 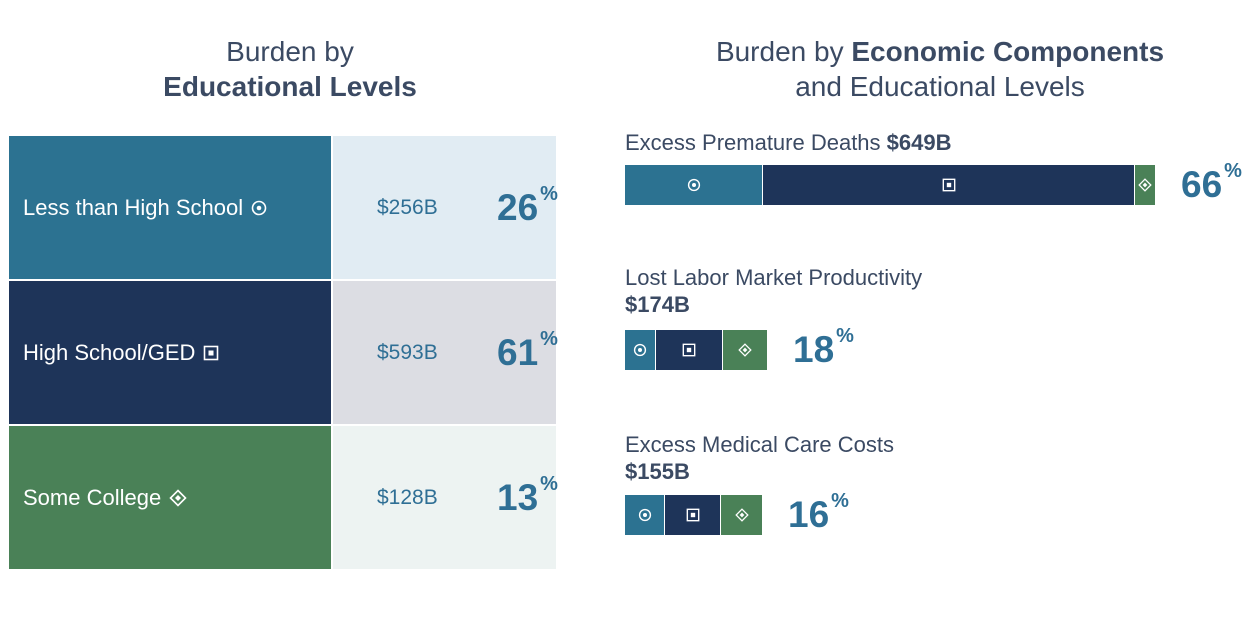 I want to click on edu-amount: $256B, so click(x=407, y=207).